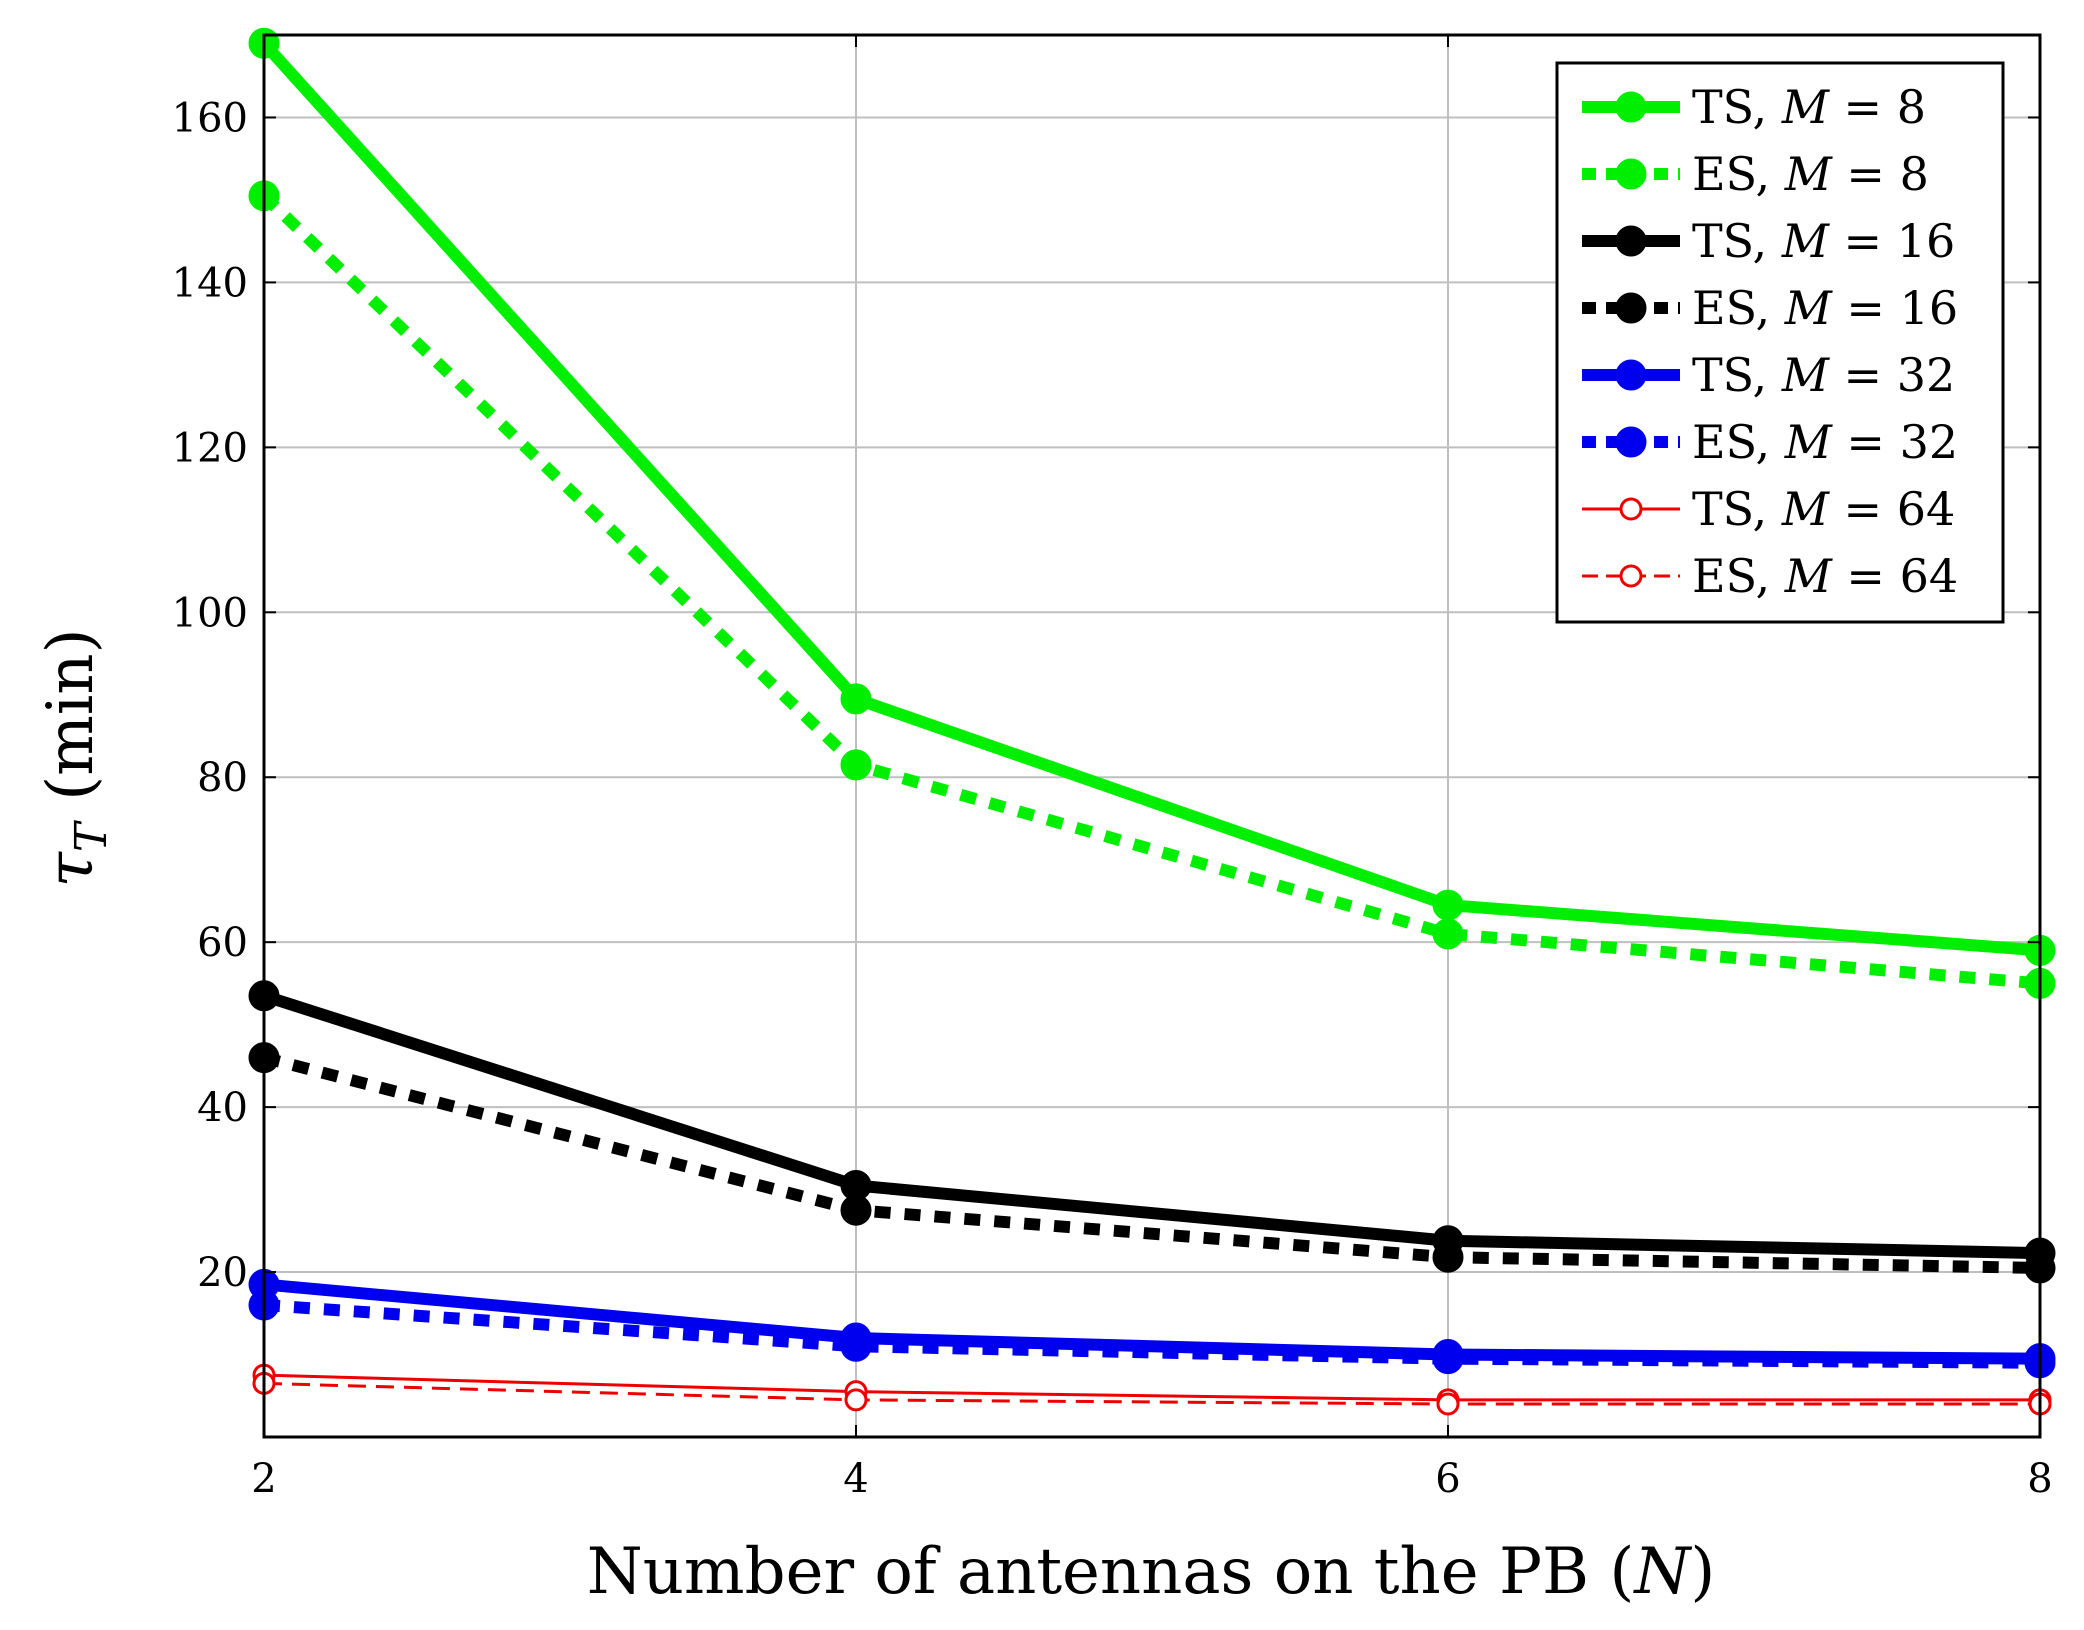  I want to click on x-tick-label-3: 8, so click(2039, 1479).